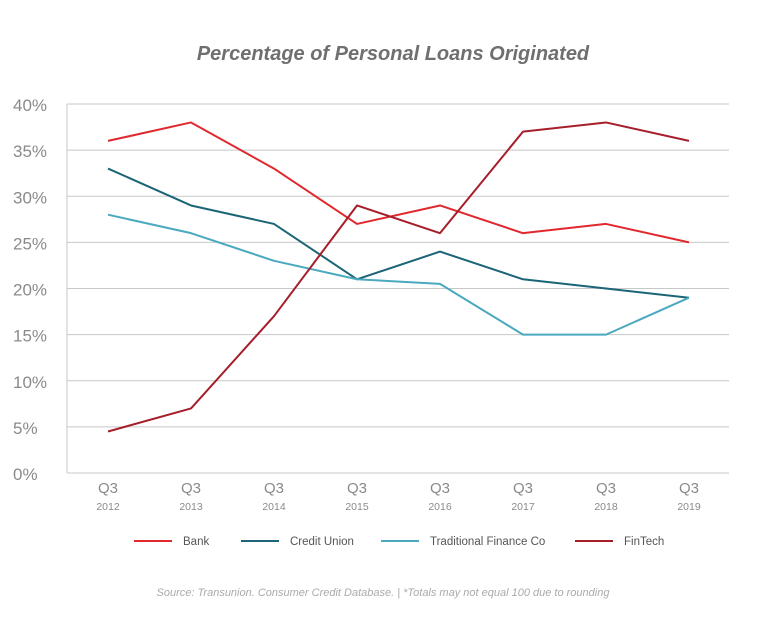 This screenshot has height=641, width=770. I want to click on legend-label-bank: Bank, so click(196, 542).